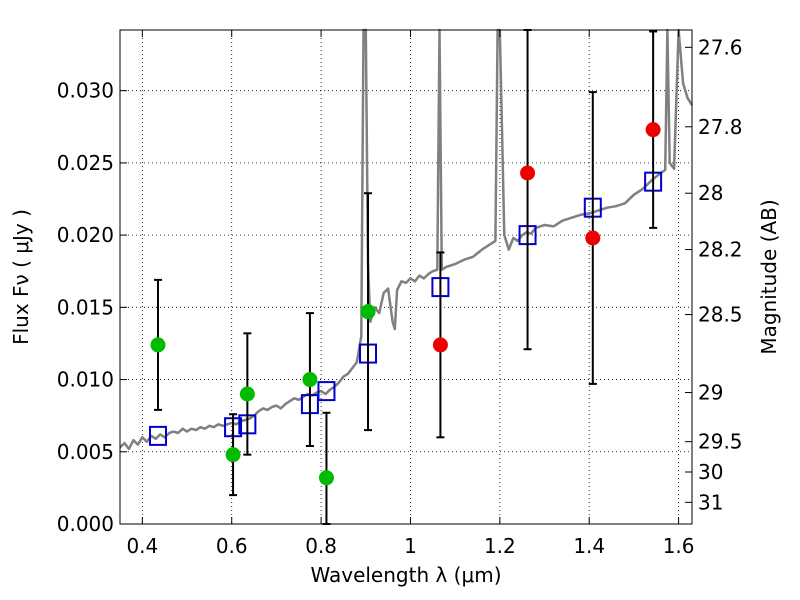 The width and height of the screenshot is (800, 600). Describe the element at coordinates (720, 442) in the screenshot. I see `y2-tick-label: 29.5` at that location.